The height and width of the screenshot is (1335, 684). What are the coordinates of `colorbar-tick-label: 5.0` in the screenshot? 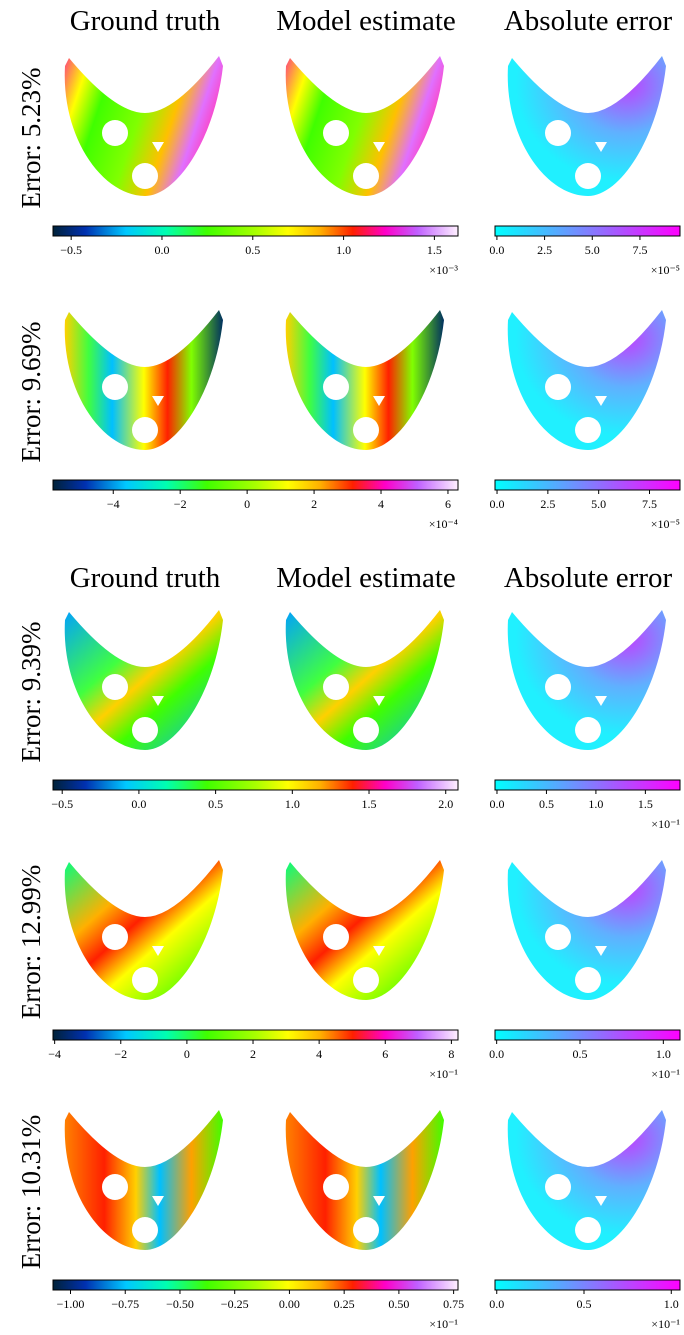 It's located at (598, 504).